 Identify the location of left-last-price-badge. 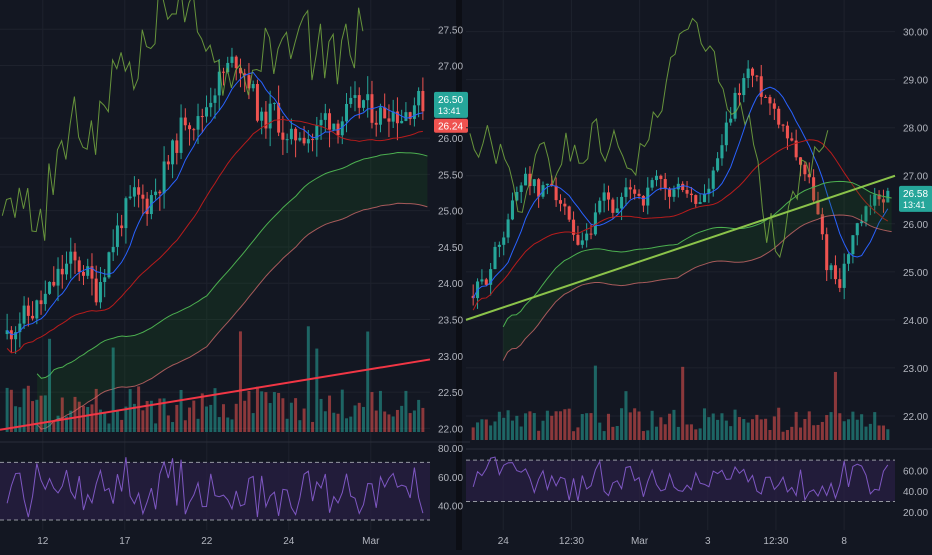
(451, 104).